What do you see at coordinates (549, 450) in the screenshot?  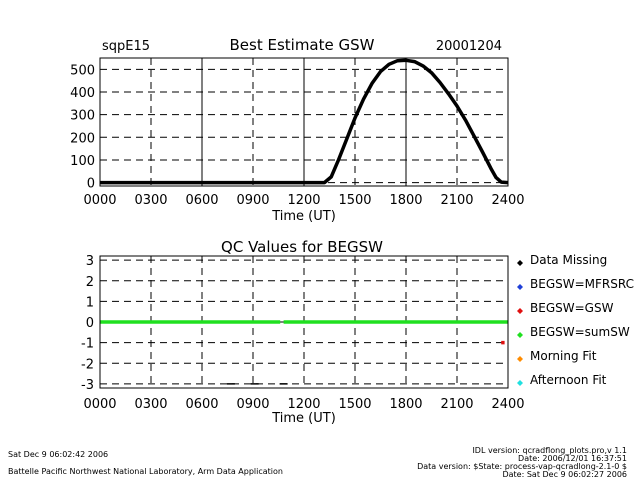 I see `footer-idl-version: IDL version: qcradflong_plots.pro,v 1.1` at bounding box center [549, 450].